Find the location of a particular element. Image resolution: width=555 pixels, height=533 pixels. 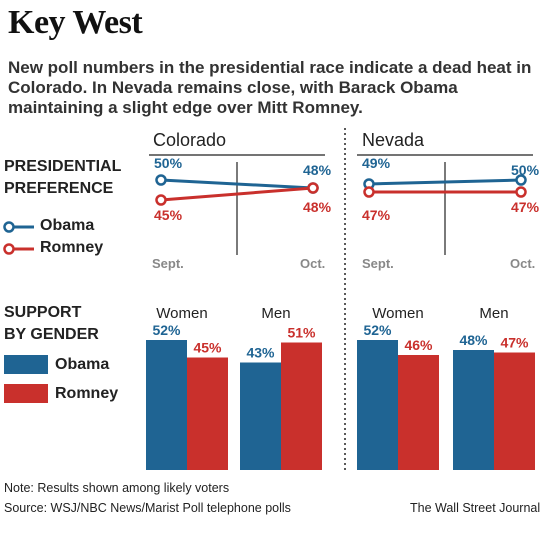

label-nevada-romney-oct: 47% is located at coordinates (525, 207).